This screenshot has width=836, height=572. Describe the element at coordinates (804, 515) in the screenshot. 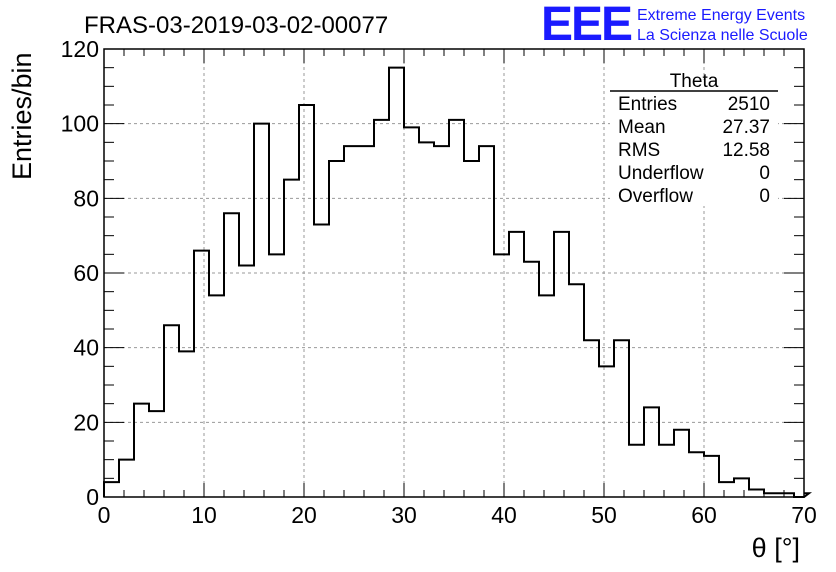

I see `x-tick-label: 70` at that location.